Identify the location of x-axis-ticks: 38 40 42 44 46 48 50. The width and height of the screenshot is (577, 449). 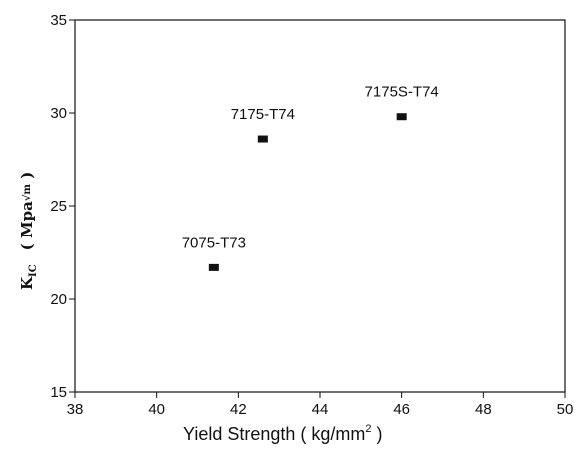
(320, 405).